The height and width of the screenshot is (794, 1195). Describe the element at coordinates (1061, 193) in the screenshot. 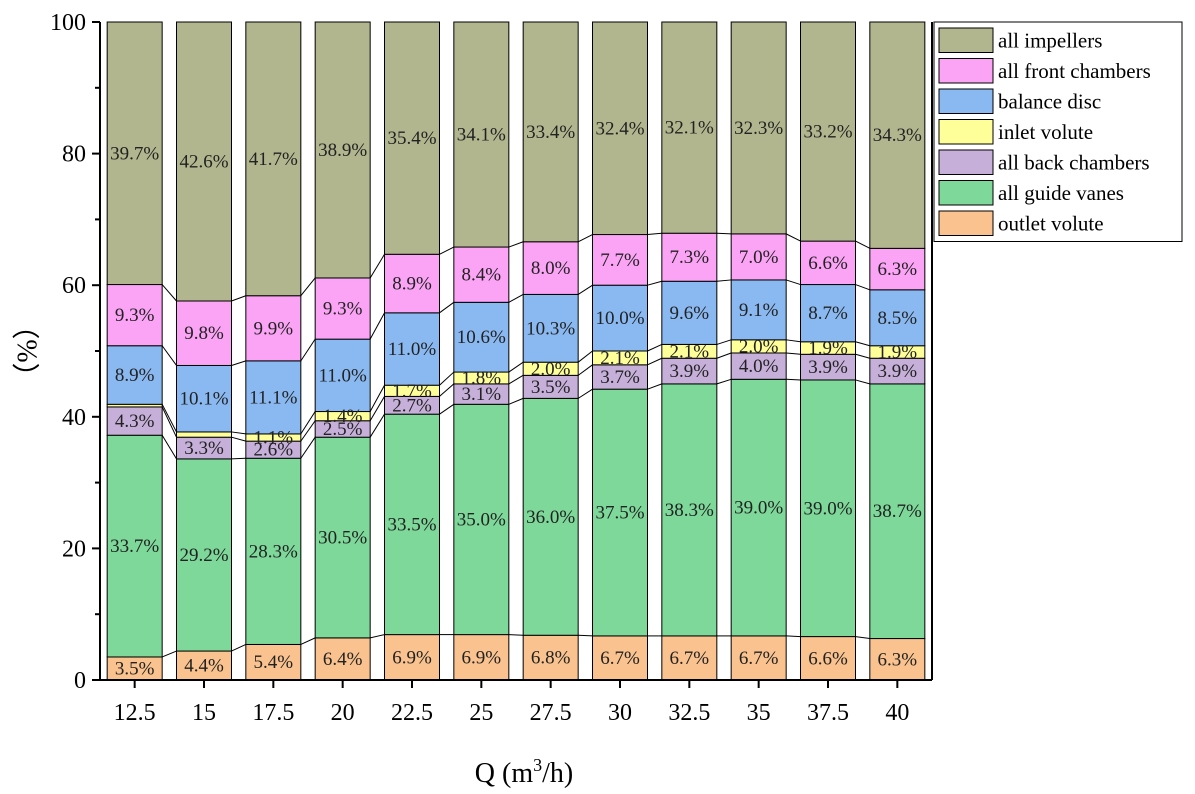

I see `legend-label-all-guide-vanes: all guide vanes` at that location.